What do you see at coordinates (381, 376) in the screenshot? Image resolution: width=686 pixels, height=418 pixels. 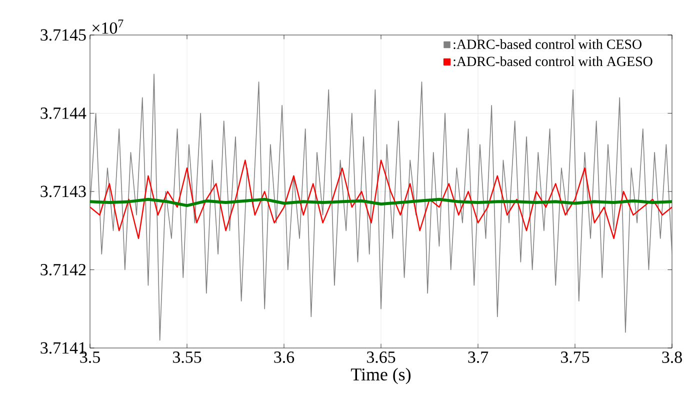 I see `x-axis-title: Time (s)` at bounding box center [381, 376].